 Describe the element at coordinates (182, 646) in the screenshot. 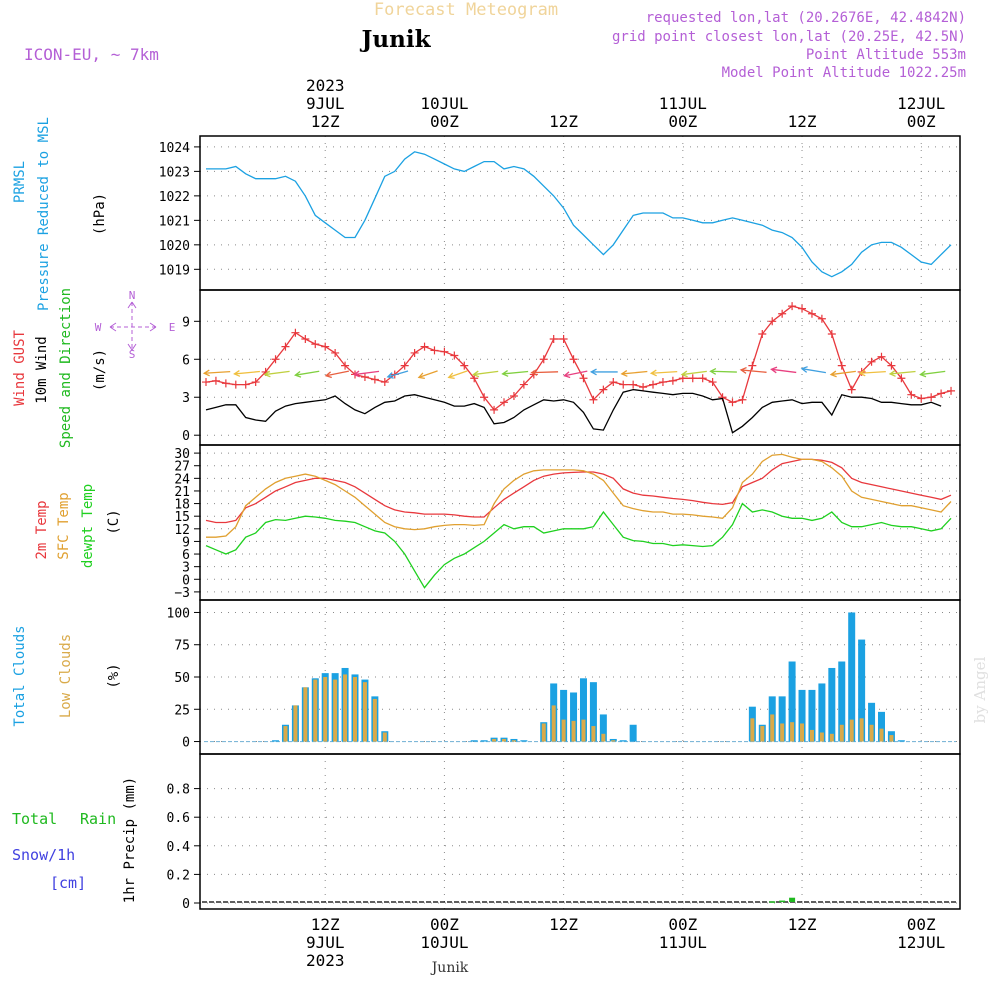

I see `y-tick-label: 75` at that location.